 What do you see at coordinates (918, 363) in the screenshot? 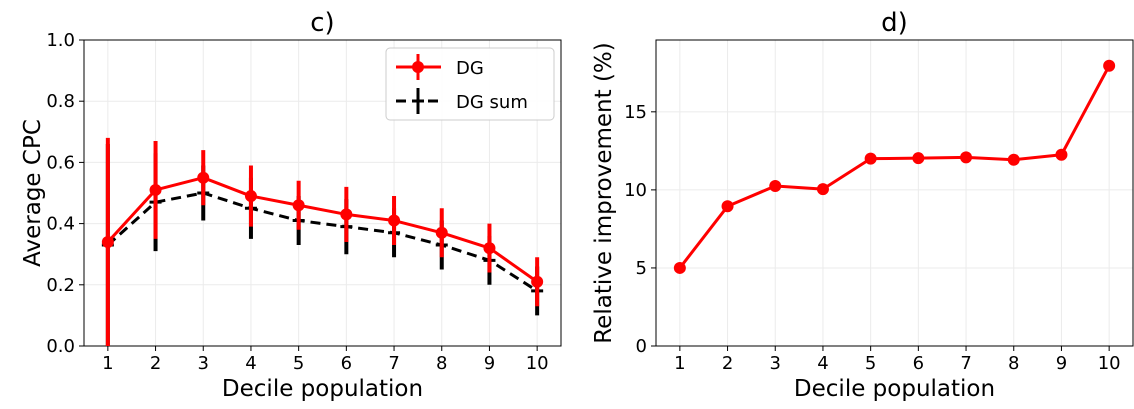
I see `chart1-x-tick-label: 6` at bounding box center [918, 363].